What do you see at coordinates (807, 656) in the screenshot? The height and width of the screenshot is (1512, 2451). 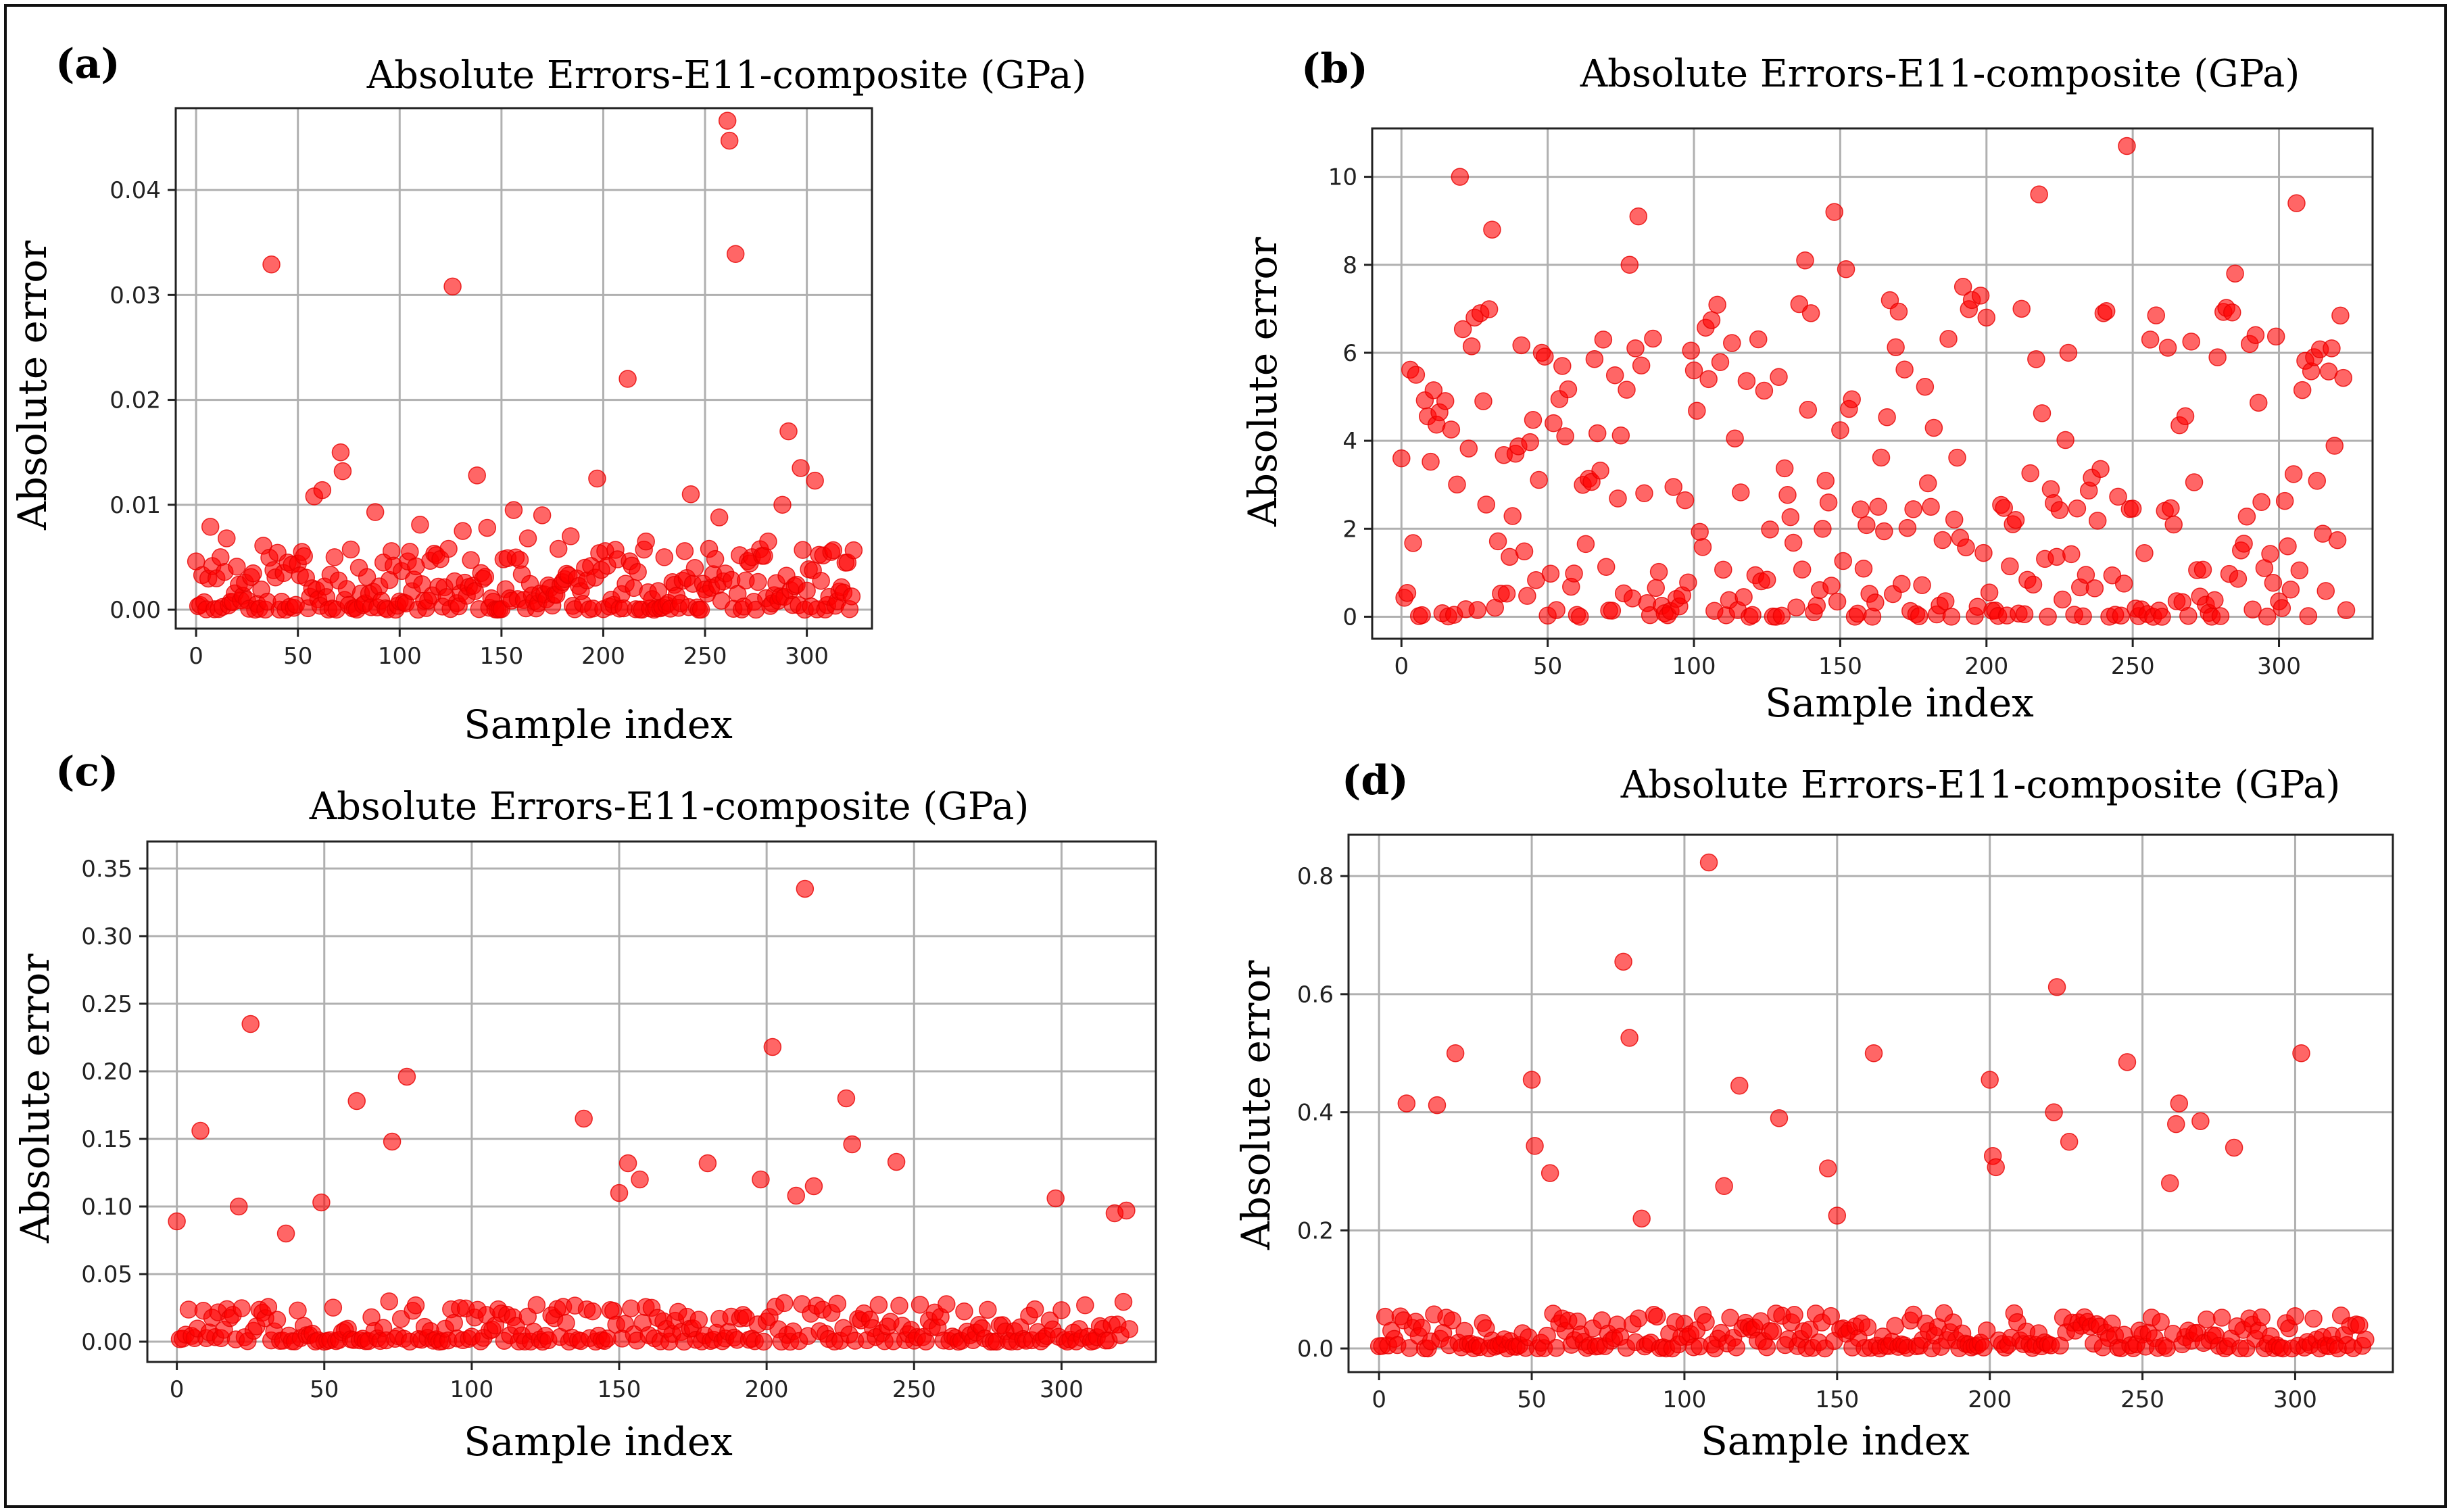 I see `panel-a-xtick-label: 300` at bounding box center [807, 656].